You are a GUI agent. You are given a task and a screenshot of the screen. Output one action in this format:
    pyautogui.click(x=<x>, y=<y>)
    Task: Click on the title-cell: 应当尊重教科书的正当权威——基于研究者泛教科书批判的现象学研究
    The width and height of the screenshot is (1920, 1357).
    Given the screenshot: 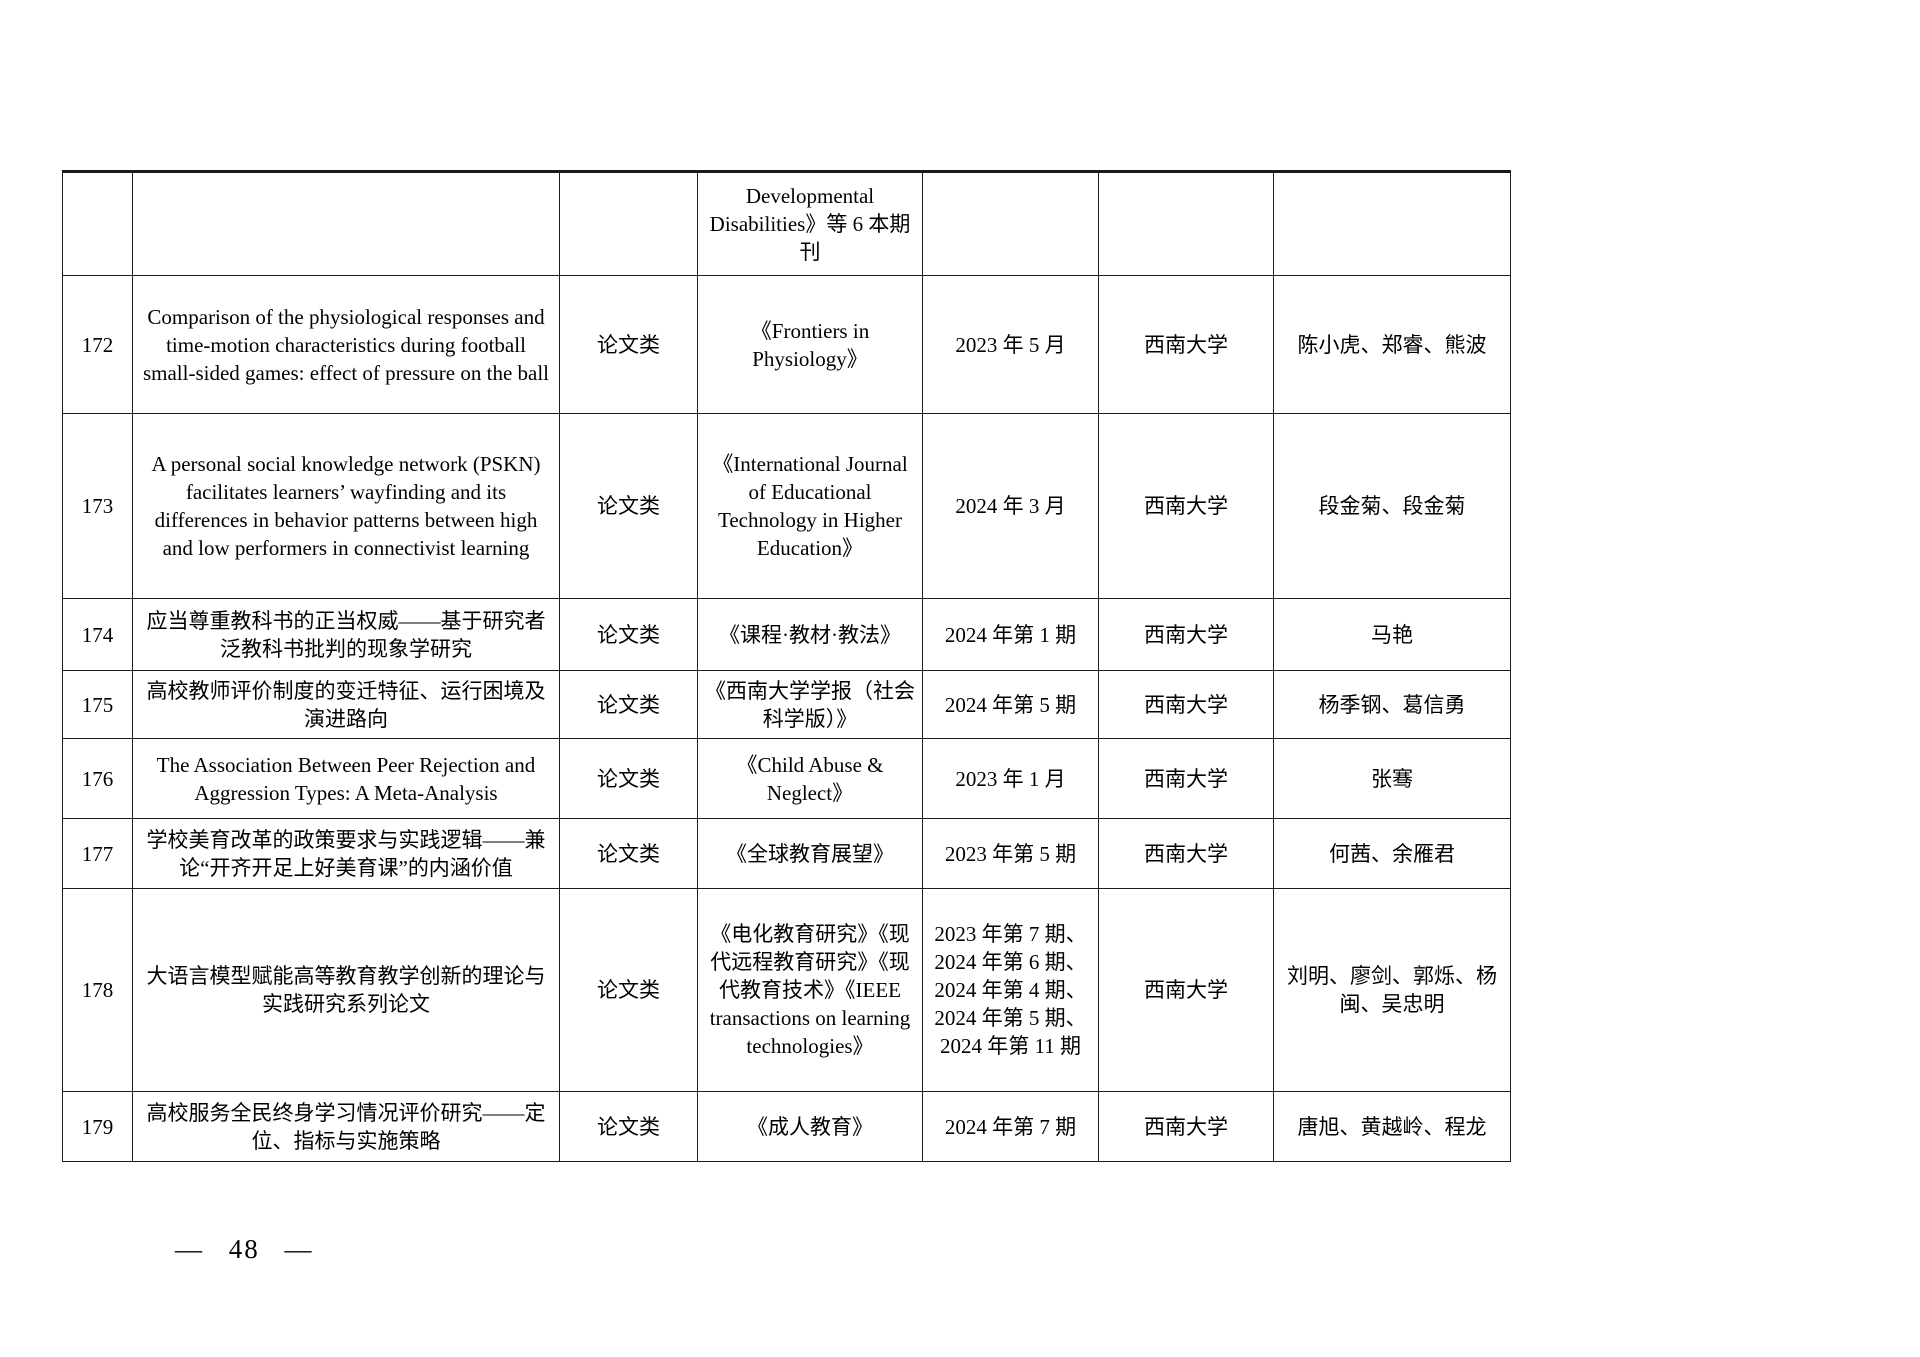 What is the action you would take?
    pyautogui.click(x=346, y=634)
    